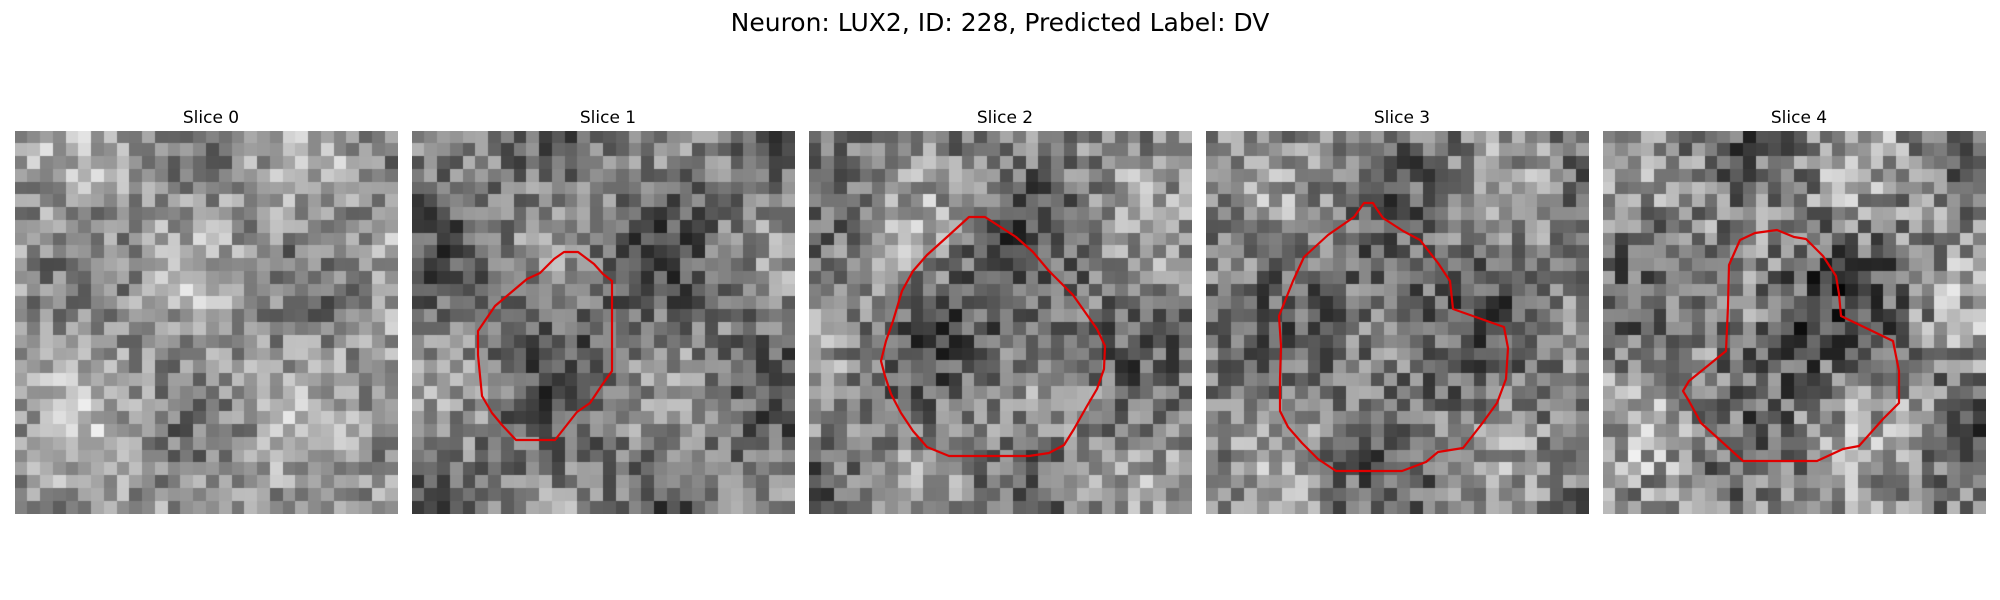  I want to click on slice-panel-2: Slice 2, so click(1005, 310).